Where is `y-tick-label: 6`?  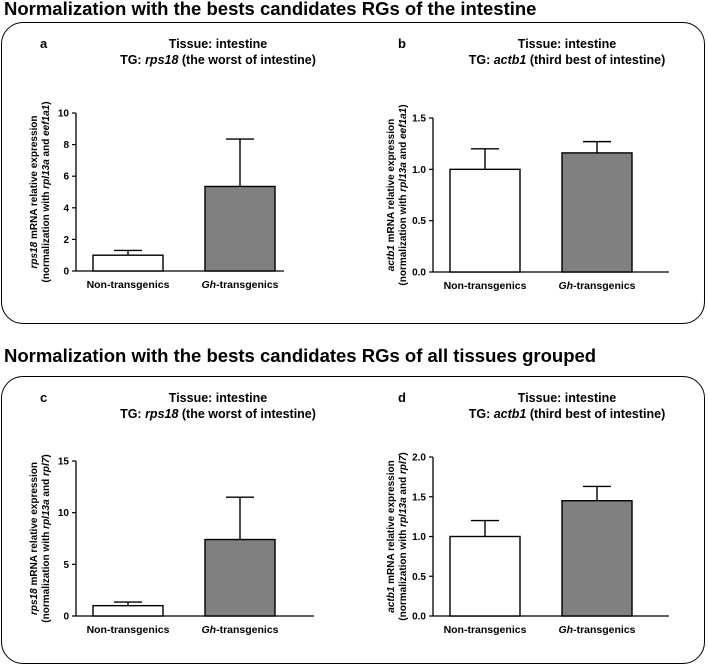 y-tick-label: 6 is located at coordinates (66, 177).